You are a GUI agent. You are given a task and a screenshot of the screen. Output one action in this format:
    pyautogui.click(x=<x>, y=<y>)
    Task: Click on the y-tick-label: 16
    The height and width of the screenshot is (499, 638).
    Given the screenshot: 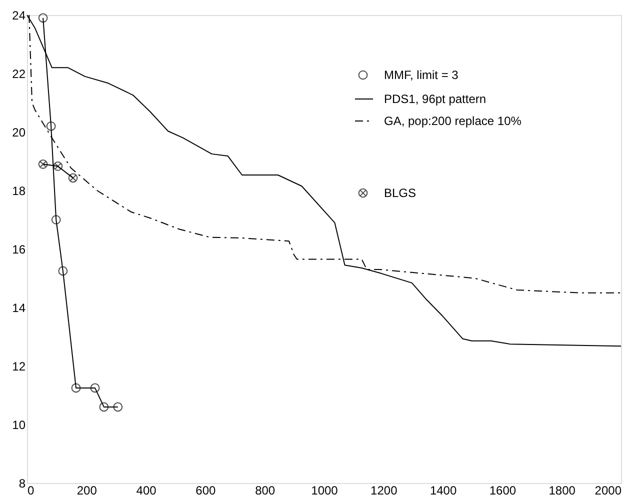 What is the action you would take?
    pyautogui.click(x=19, y=249)
    